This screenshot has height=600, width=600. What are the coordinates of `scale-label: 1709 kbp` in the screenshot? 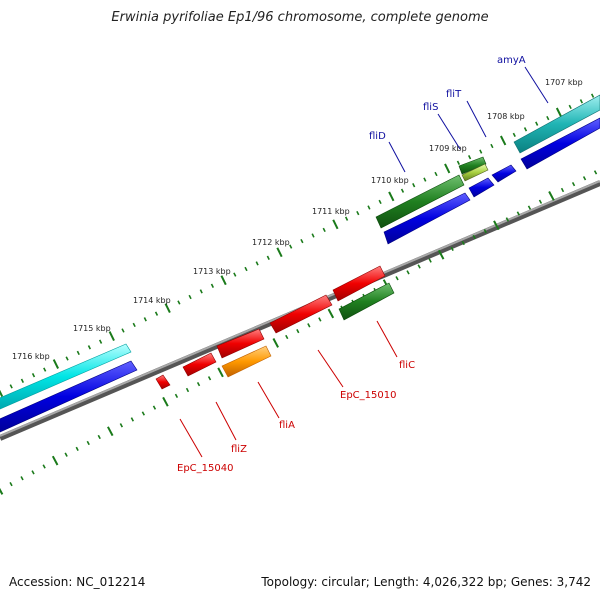 It's located at (448, 148).